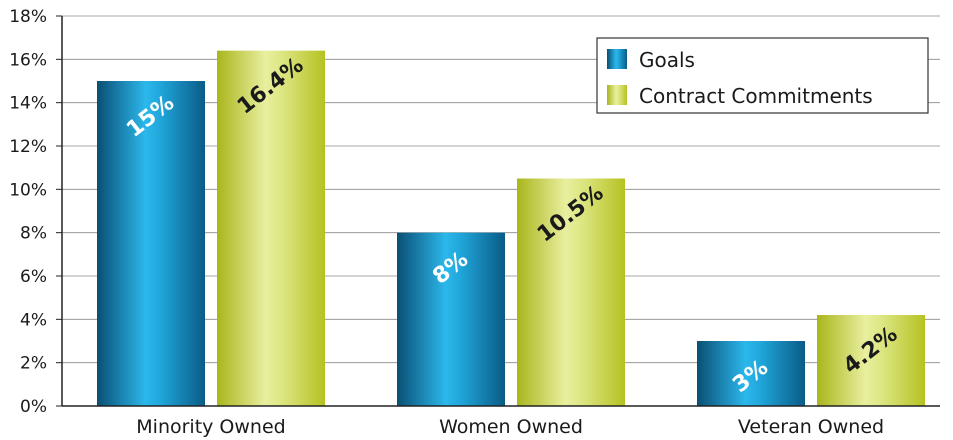 The height and width of the screenshot is (440, 953). I want to click on x-axis-categories: Minority Owned Women Owned Veteran Owned, so click(510, 427).